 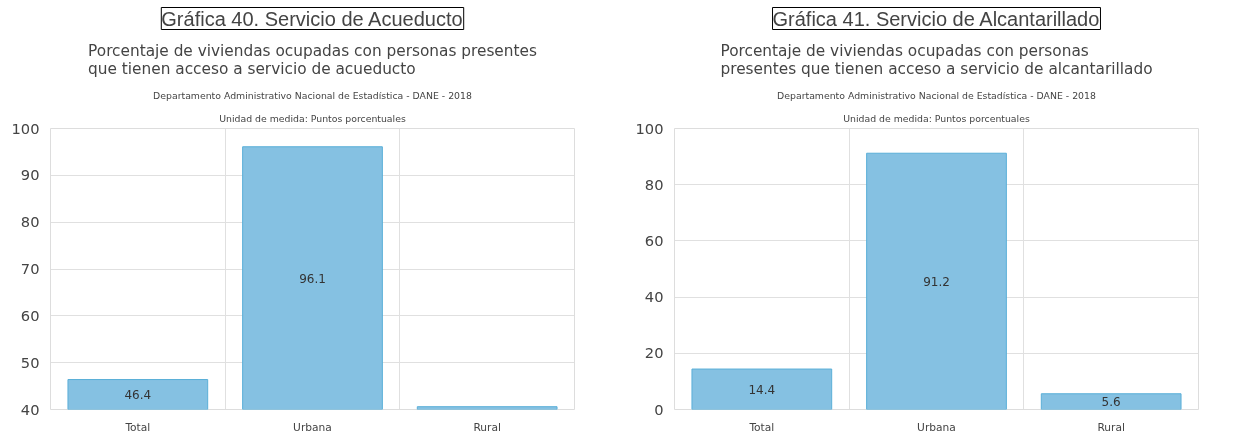 What do you see at coordinates (312, 18) in the screenshot?
I see `chart-title: Gráfica 40. Servicio de Acueducto` at bounding box center [312, 18].